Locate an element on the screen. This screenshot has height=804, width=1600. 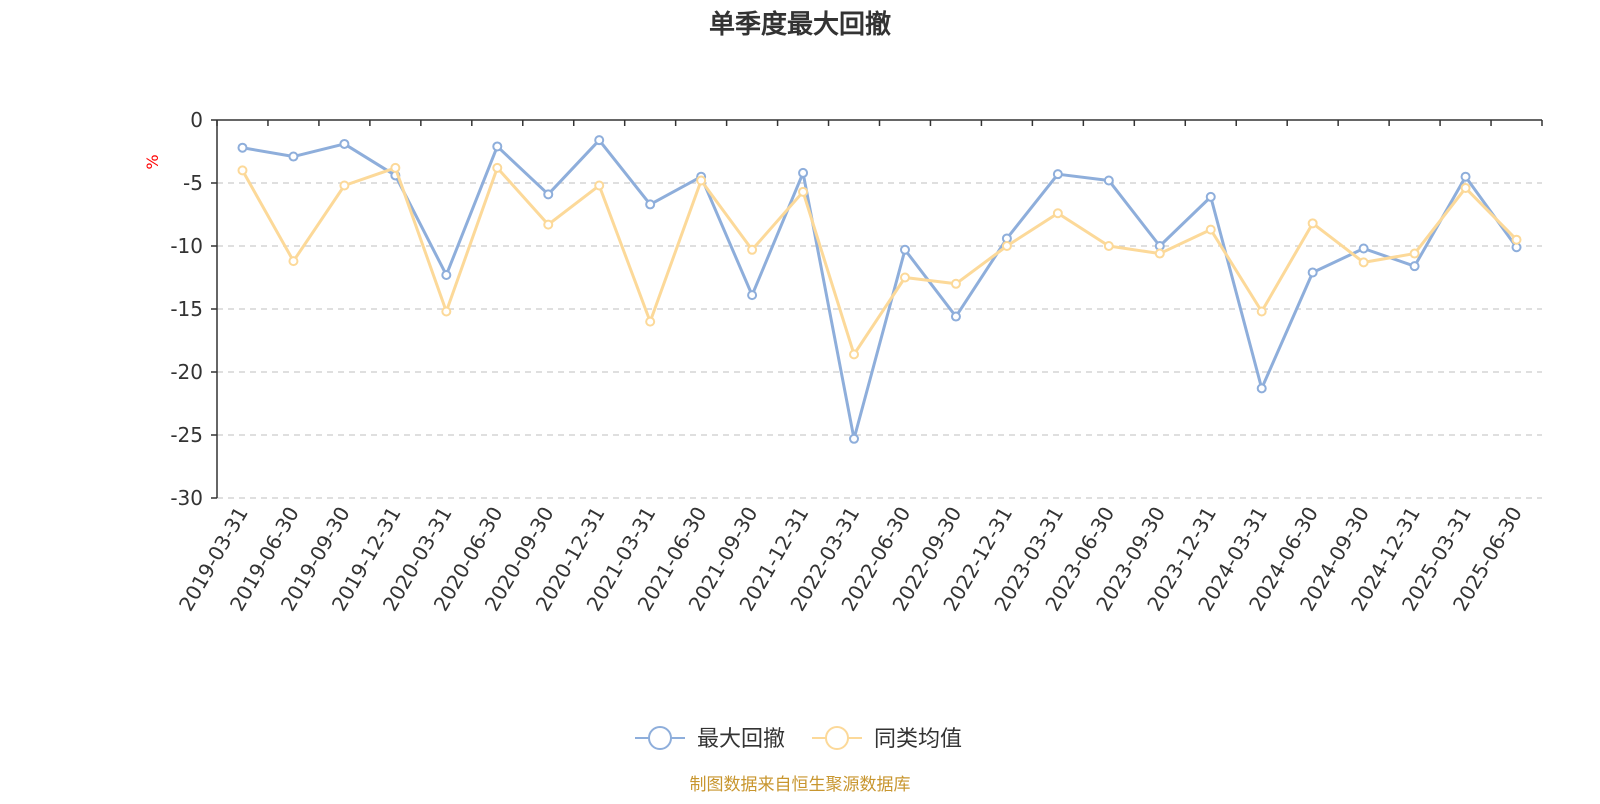
data-source-note: 制图数据来自恒生聚源数据库 is located at coordinates (800, 785).